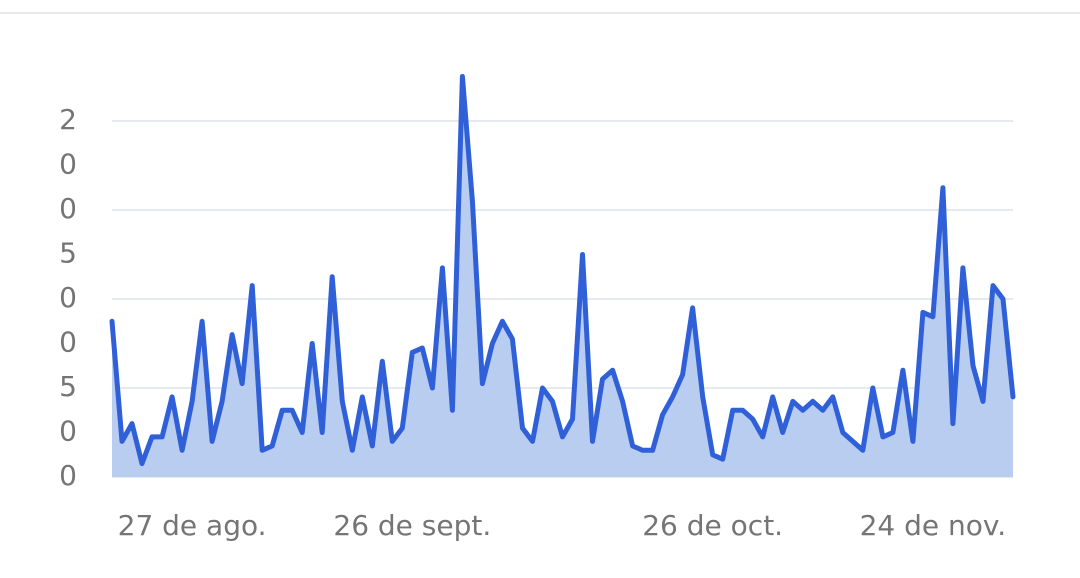  I want to click on y-tick-label: 2, so click(68, 119).